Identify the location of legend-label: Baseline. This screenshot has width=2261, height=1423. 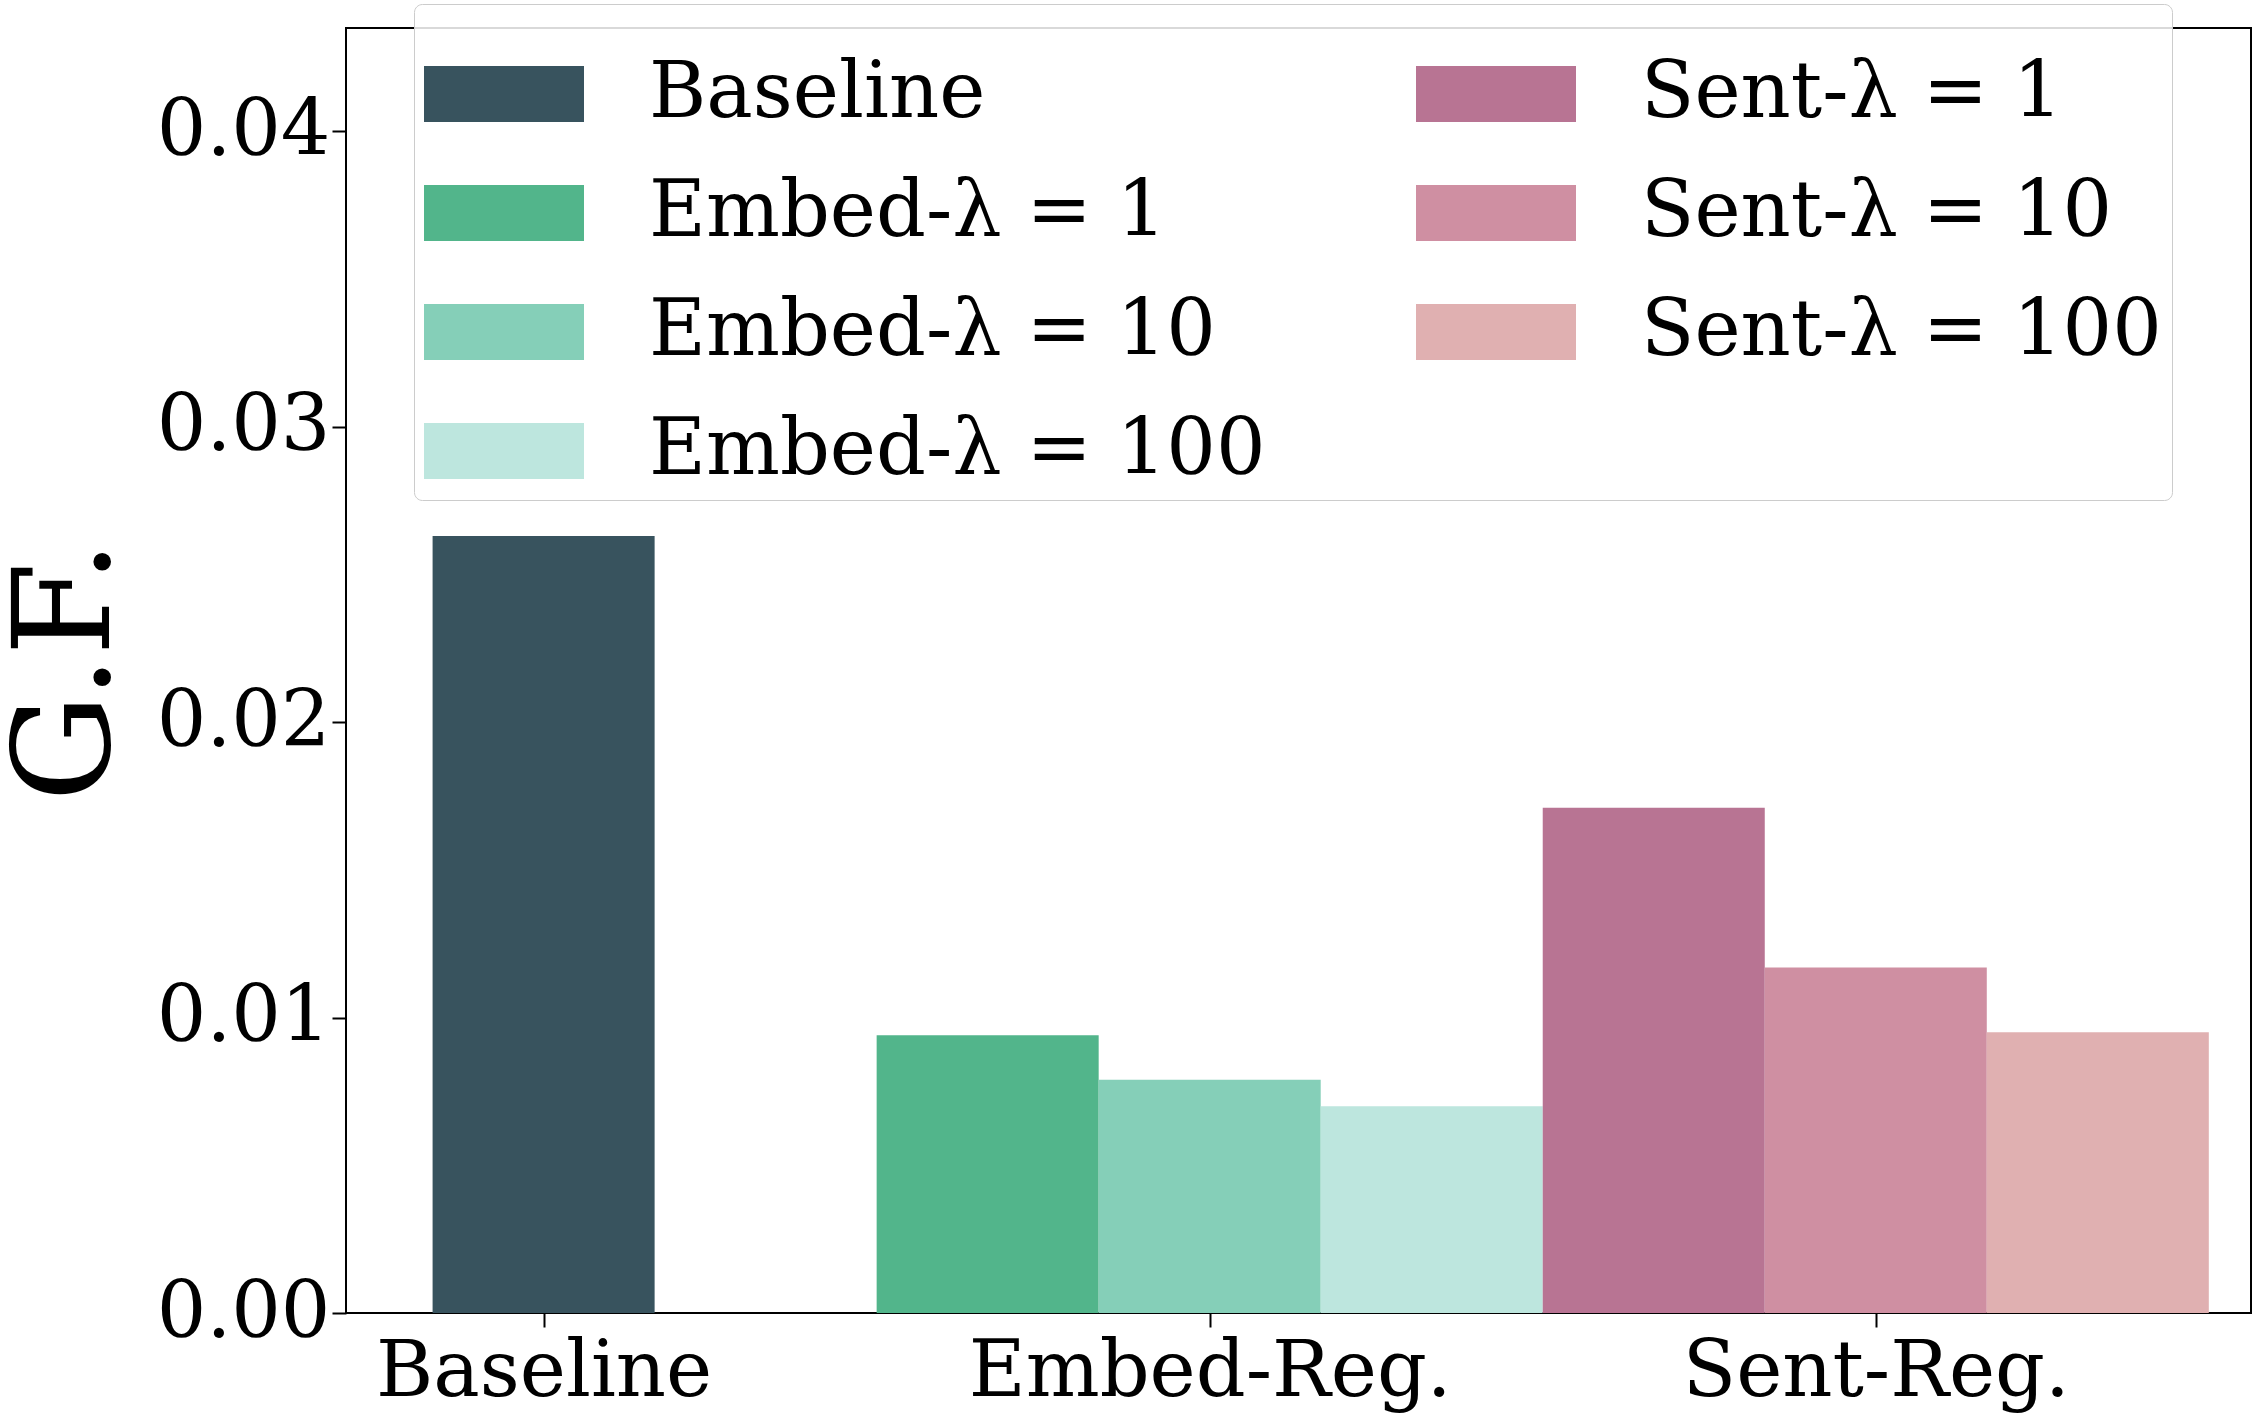
(817, 90).